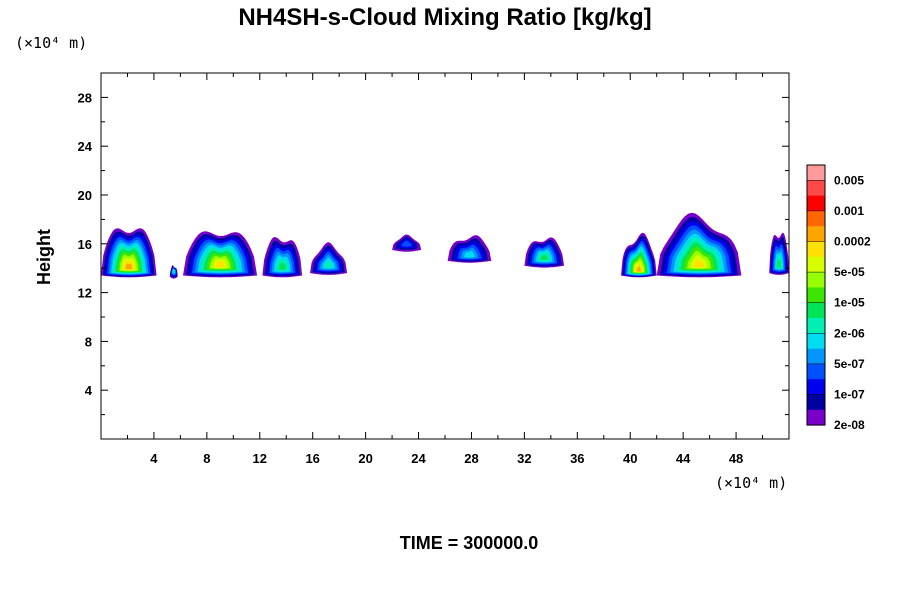 This screenshot has height=600, width=900. What do you see at coordinates (751, 483) in the screenshot?
I see `x-scale-label: (×10⁴ m)` at bounding box center [751, 483].